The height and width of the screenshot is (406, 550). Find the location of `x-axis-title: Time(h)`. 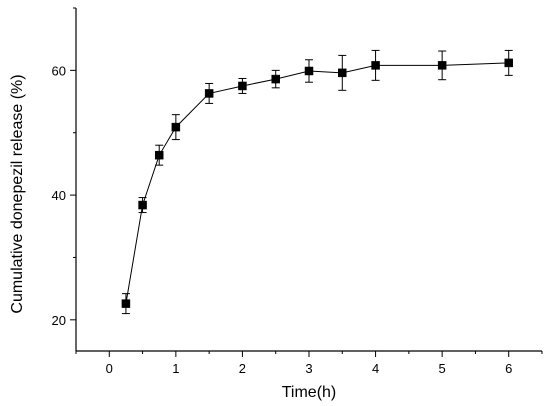

x-axis-title: Time(h) is located at coordinates (309, 392).